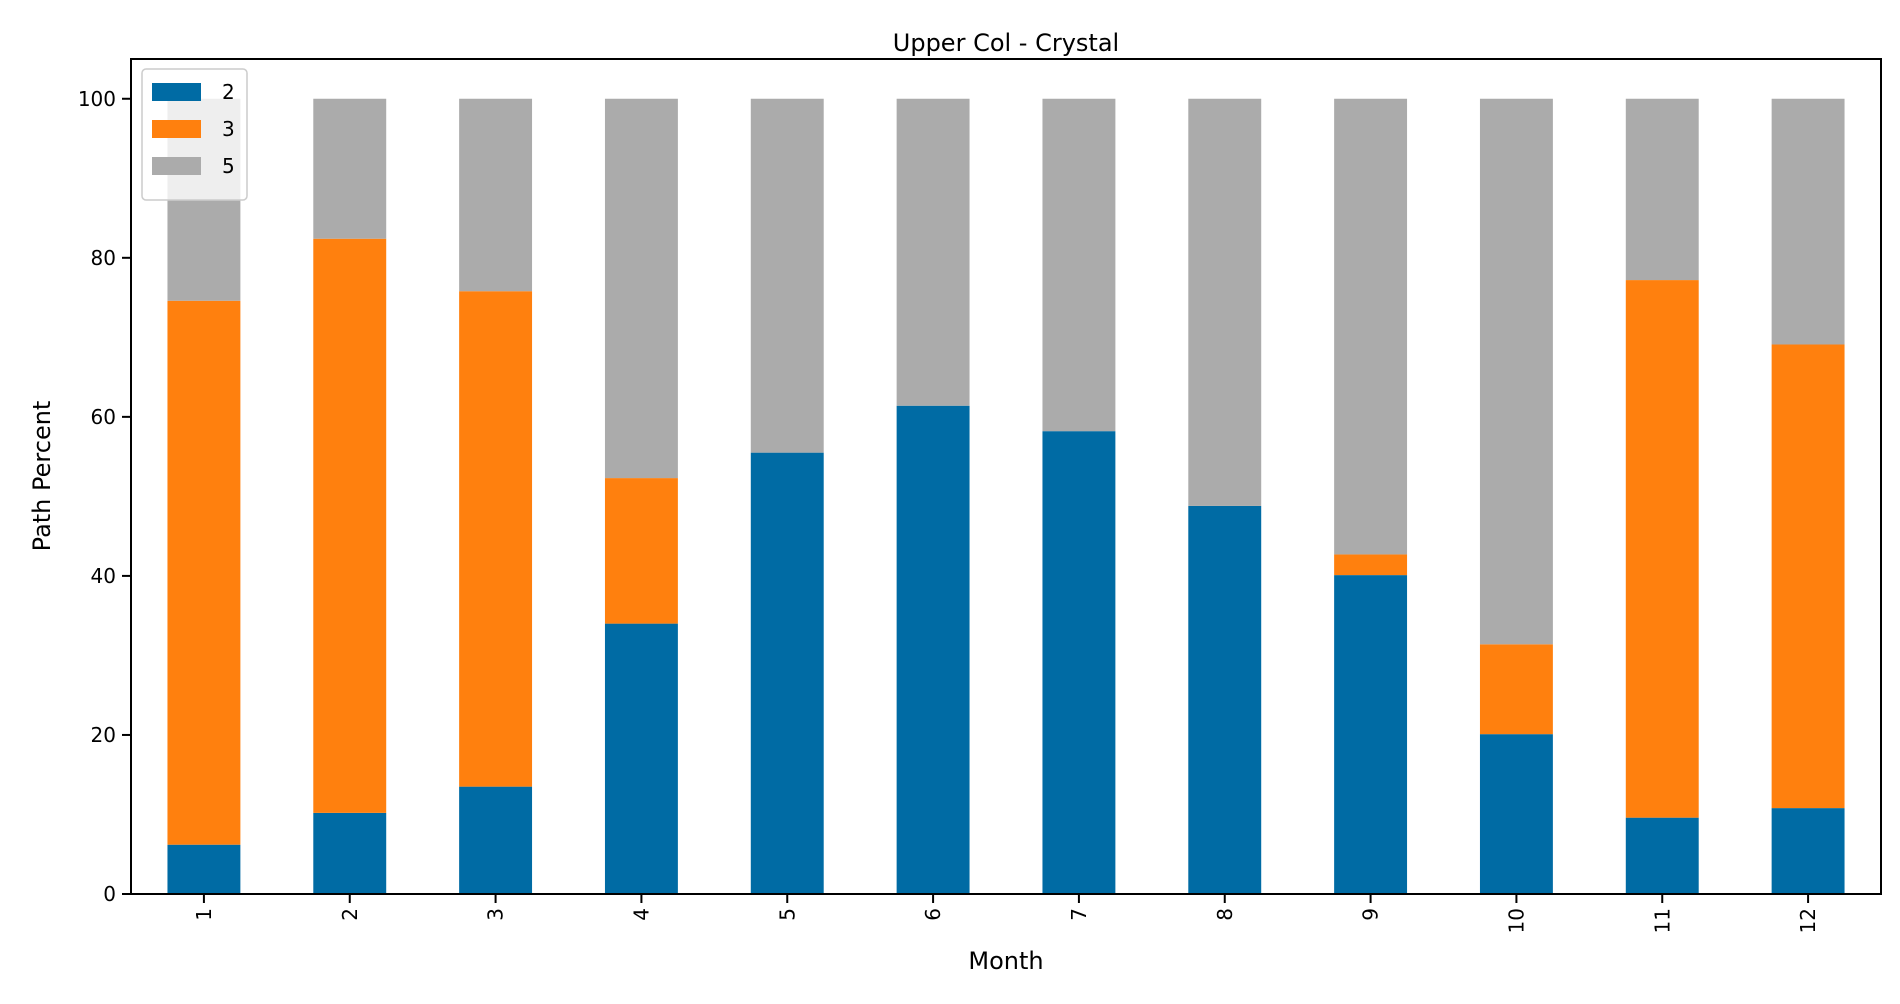  Describe the element at coordinates (103, 258) in the screenshot. I see `y-tick-label-80: 80` at that location.